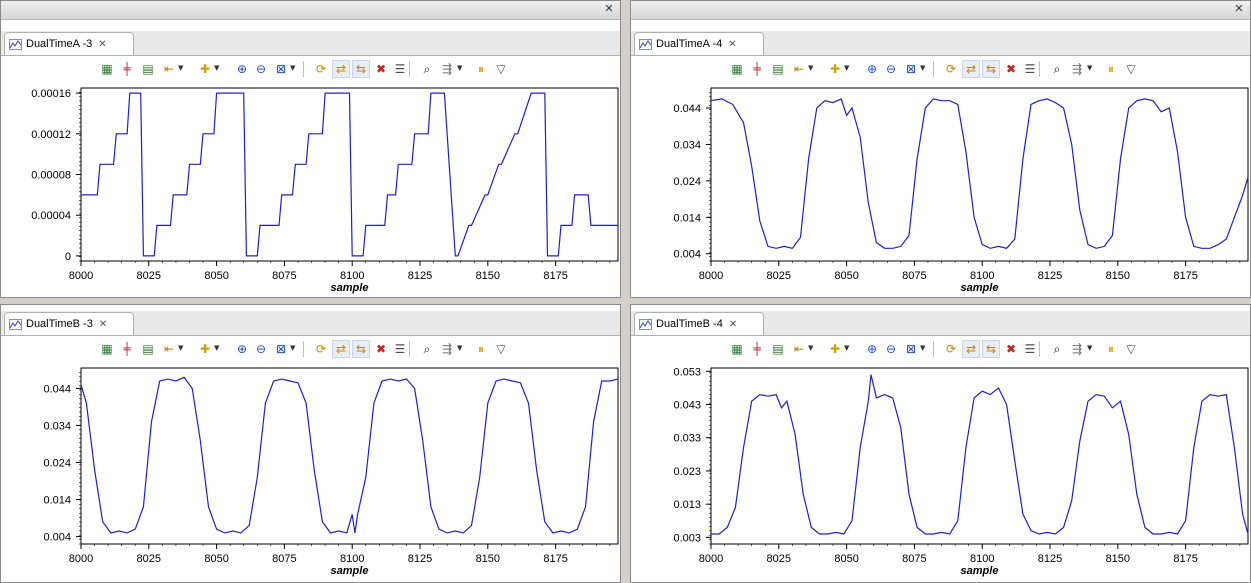 The image size is (1251, 583). What do you see at coordinates (68, 257) in the screenshot?
I see `y-tick-label: 0` at bounding box center [68, 257].